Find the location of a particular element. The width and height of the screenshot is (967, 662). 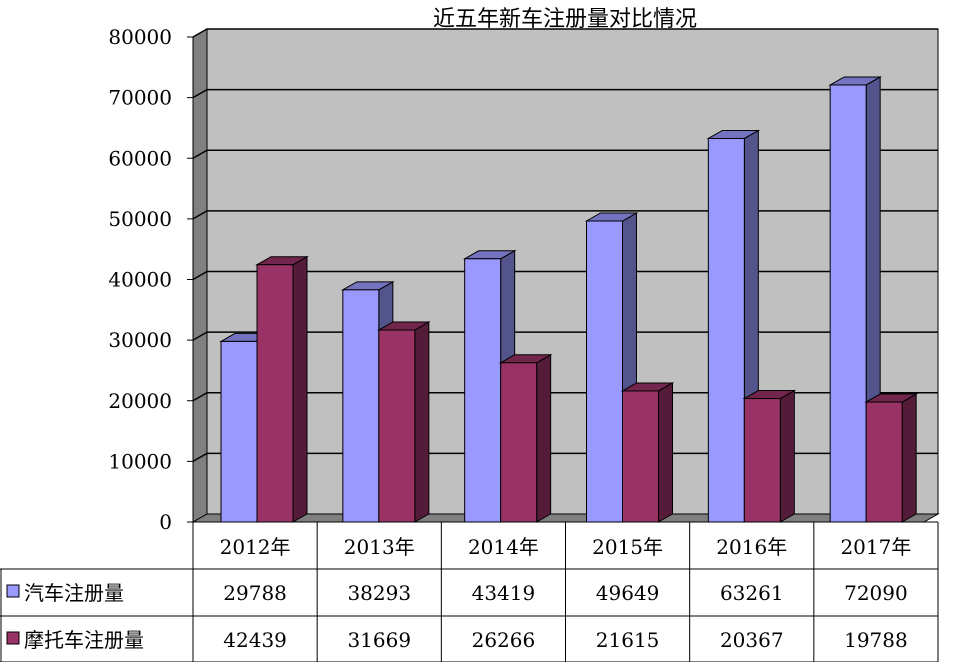

y-tick-label: 40000 is located at coordinates (140, 280).